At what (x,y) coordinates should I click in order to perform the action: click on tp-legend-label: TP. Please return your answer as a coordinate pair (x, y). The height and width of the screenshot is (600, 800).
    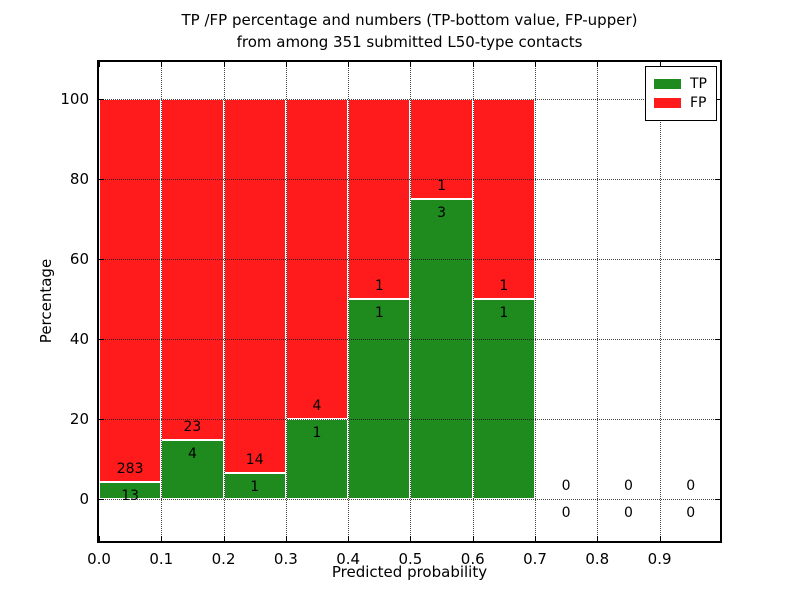
    Looking at the image, I should click on (698, 84).